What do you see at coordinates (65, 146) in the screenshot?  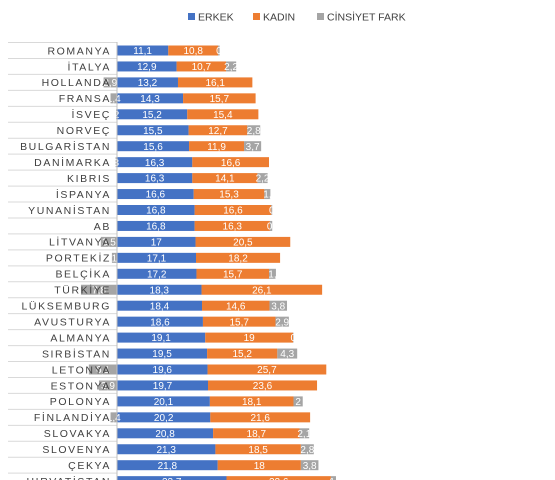 I see `category-label: BULGARİSTAN` at bounding box center [65, 146].